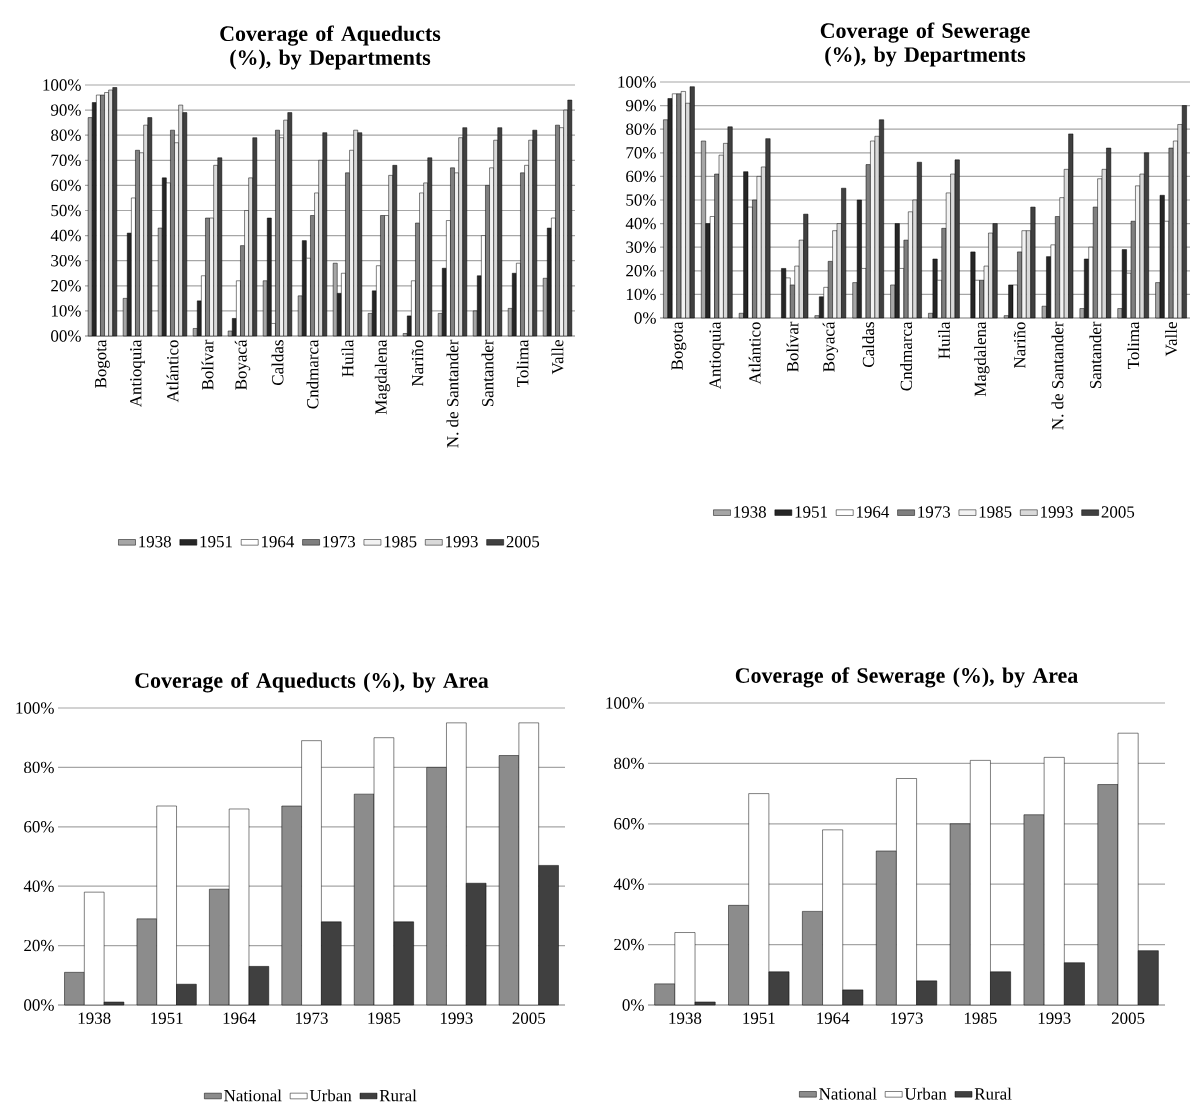  Describe the element at coordinates (330, 47) in the screenshot. I see `chart-title: Coverage of Aqueducts (%), by Departments` at that location.